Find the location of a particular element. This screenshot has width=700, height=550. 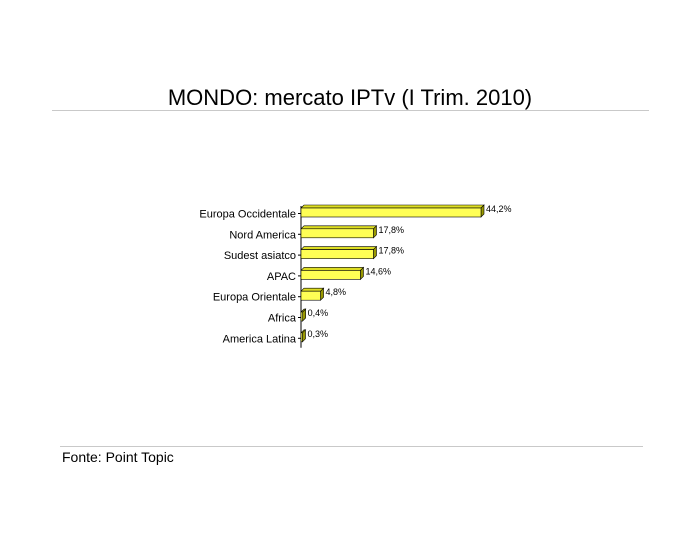

title-divider is located at coordinates (350, 110).